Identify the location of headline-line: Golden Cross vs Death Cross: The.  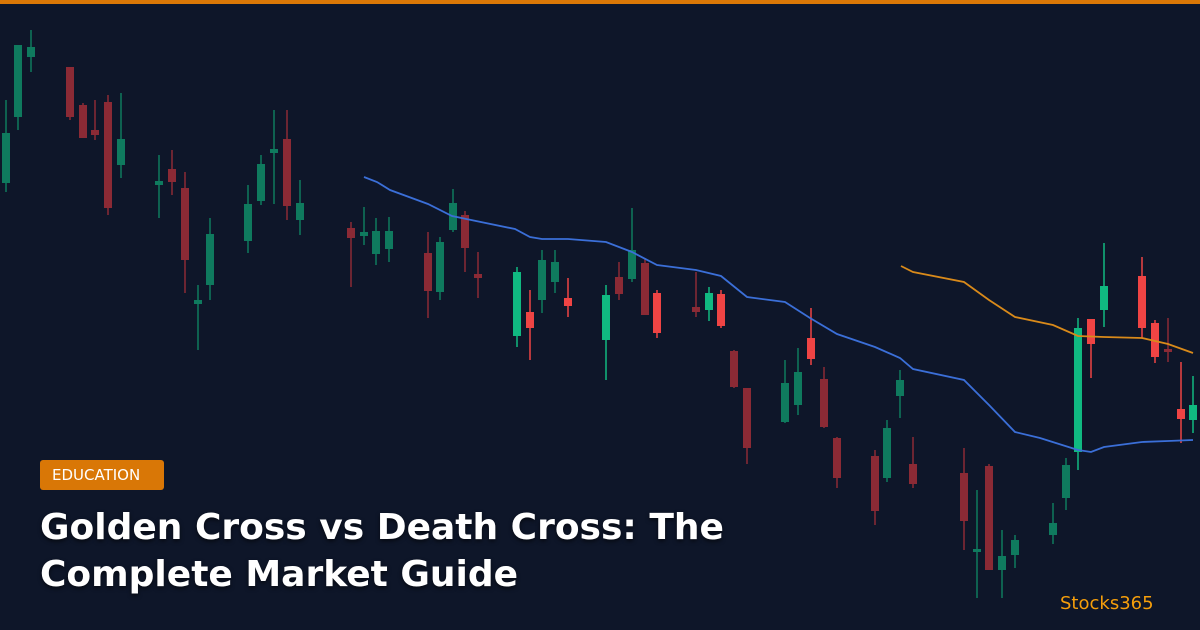
(382, 527).